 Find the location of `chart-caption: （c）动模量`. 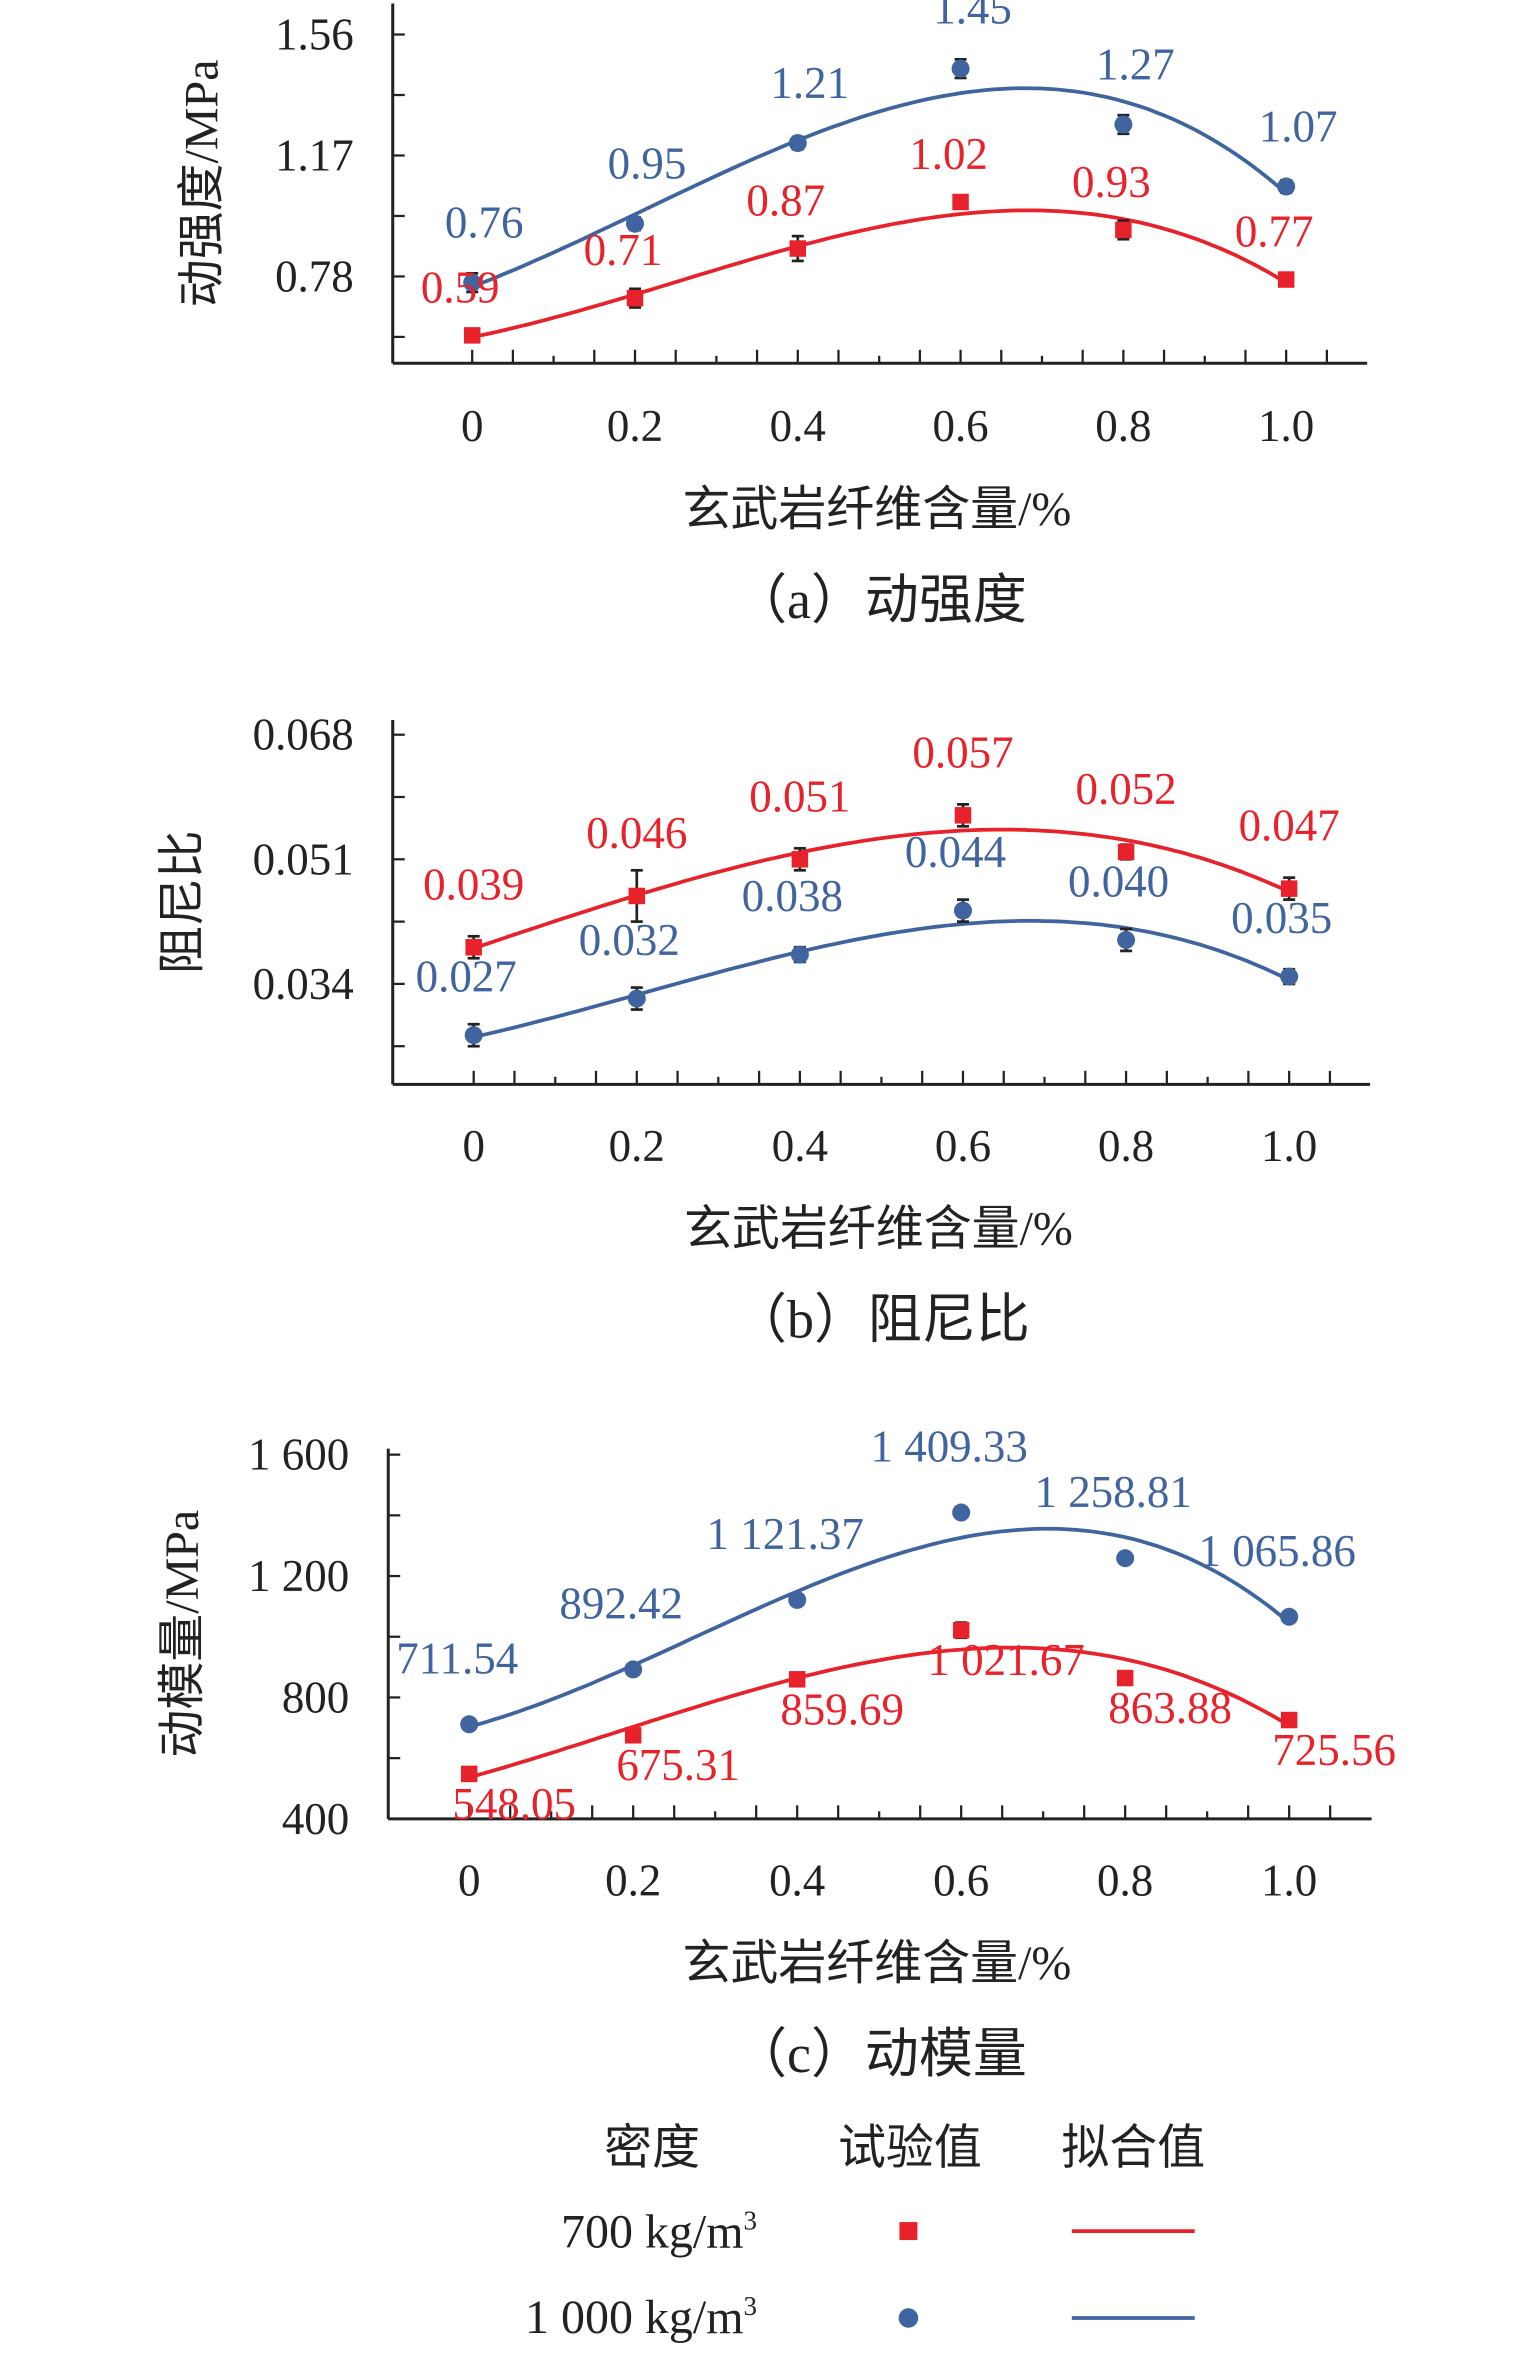

chart-caption: （c）动模量 is located at coordinates (880, 2054).